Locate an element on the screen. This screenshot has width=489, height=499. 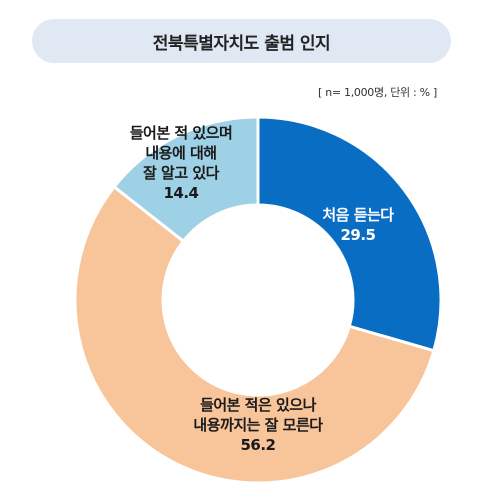
slice-2-value-label: 56.2 is located at coordinates (257, 445).